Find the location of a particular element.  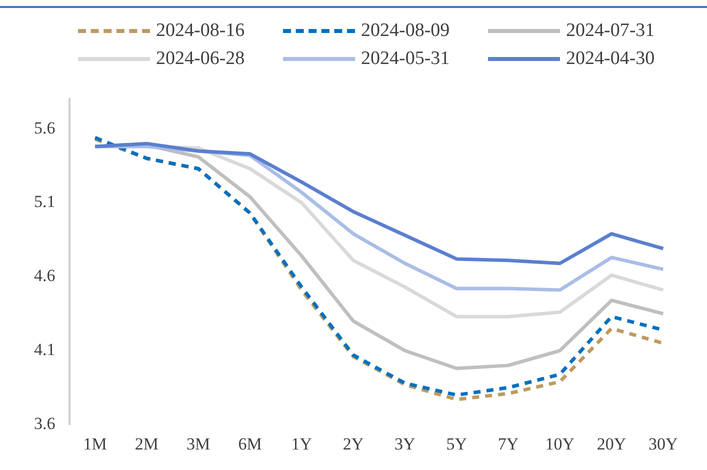

legend-label: 2024-04-30 is located at coordinates (610, 59).